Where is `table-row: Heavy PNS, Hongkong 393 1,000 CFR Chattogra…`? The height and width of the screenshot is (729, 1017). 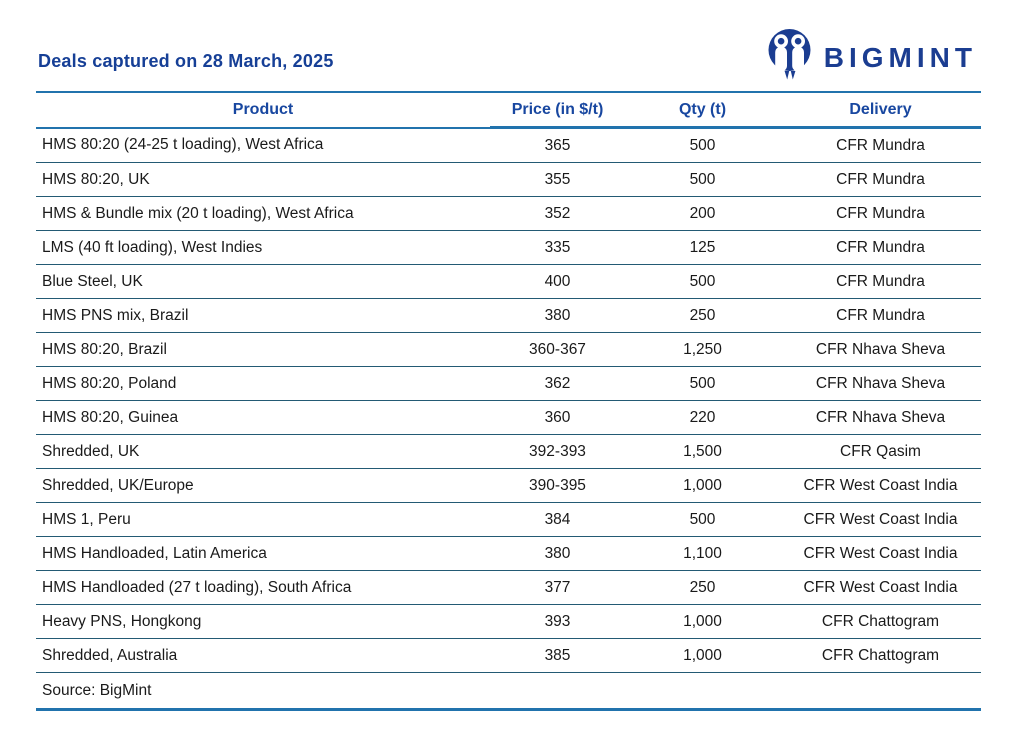
table-row: Heavy PNS, Hongkong 393 1,000 CFR Chattogra… is located at coordinates (508, 621).